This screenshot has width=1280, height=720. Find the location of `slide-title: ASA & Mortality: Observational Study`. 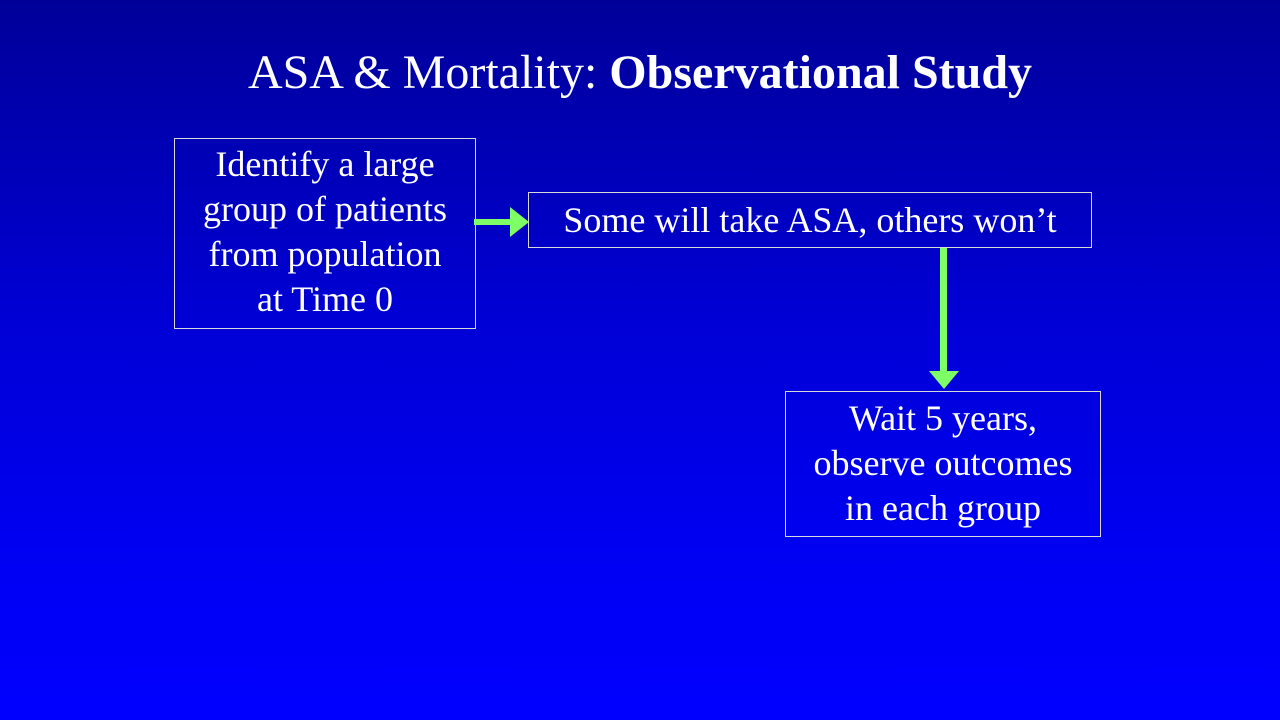

slide-title: ASA & Mortality: Observational Study is located at coordinates (640, 73).